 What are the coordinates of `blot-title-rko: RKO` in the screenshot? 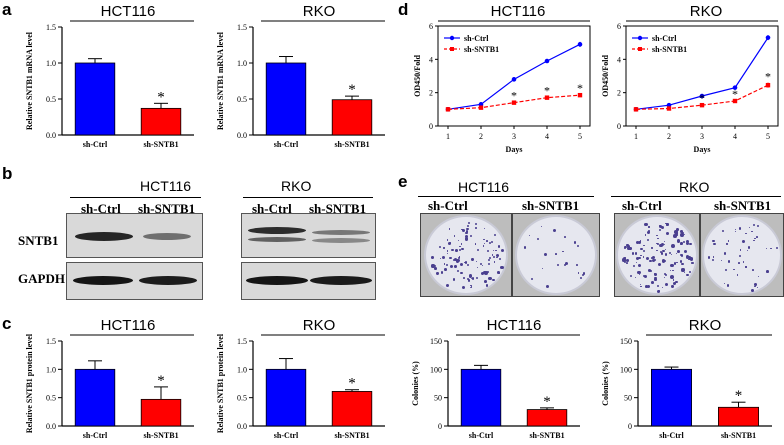 It's located at (296, 186).